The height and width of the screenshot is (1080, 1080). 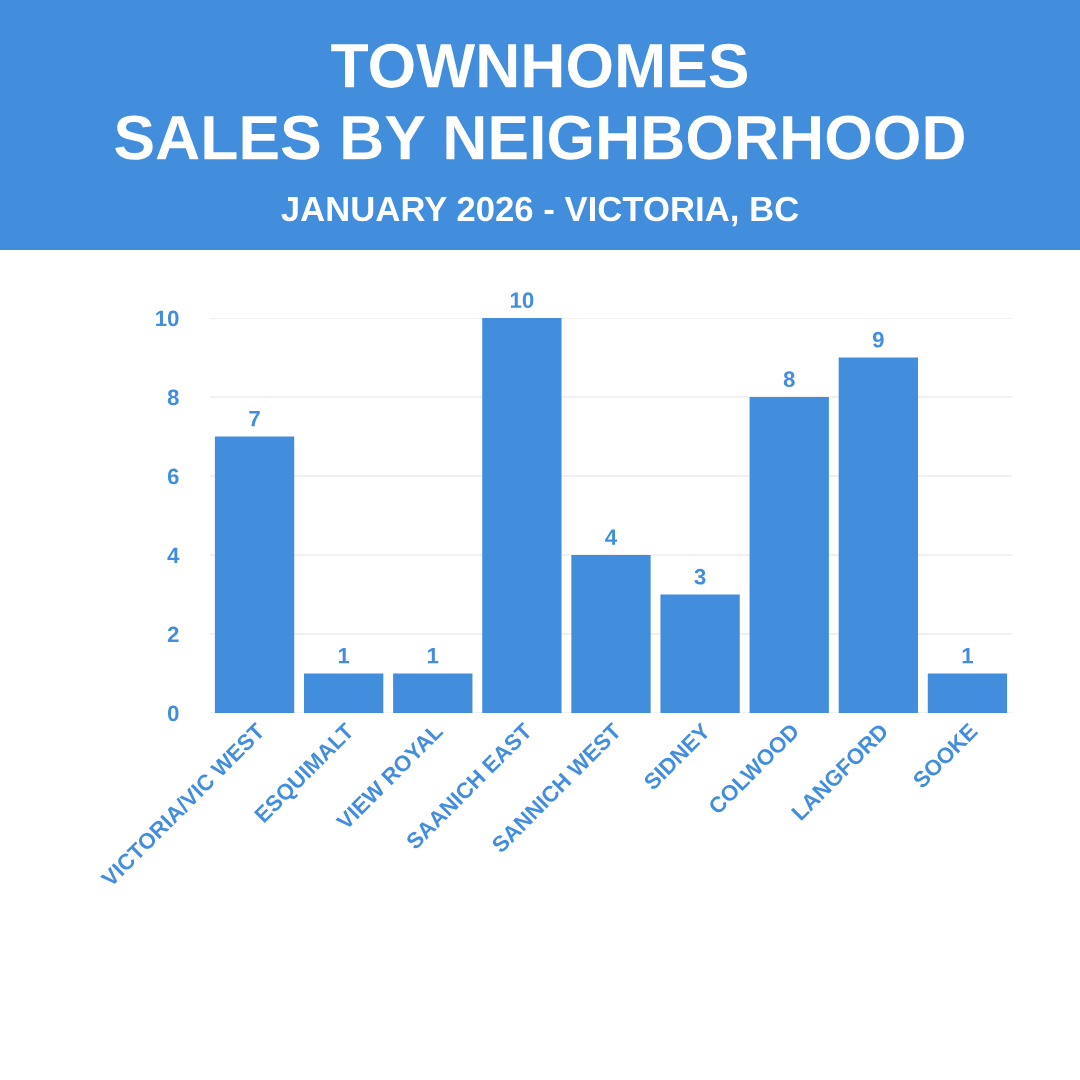 What do you see at coordinates (611, 537) in the screenshot?
I see `data-label: 4` at bounding box center [611, 537].